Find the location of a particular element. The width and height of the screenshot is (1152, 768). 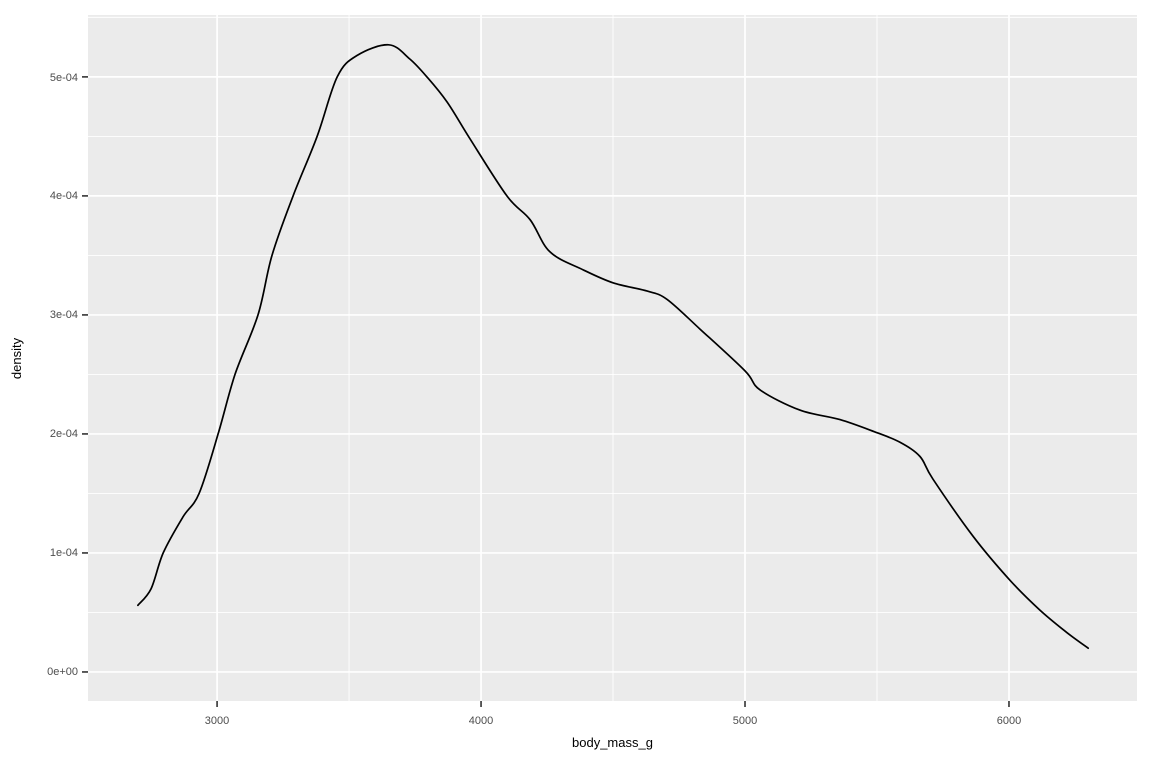

x-tick-label: 3000 is located at coordinates (217, 721).